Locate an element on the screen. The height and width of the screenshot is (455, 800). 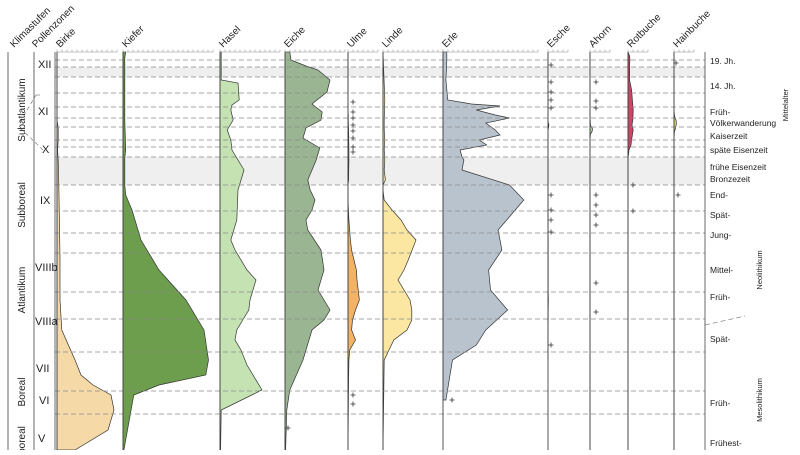
period-label: späte Eisenzeit is located at coordinates (739, 150).